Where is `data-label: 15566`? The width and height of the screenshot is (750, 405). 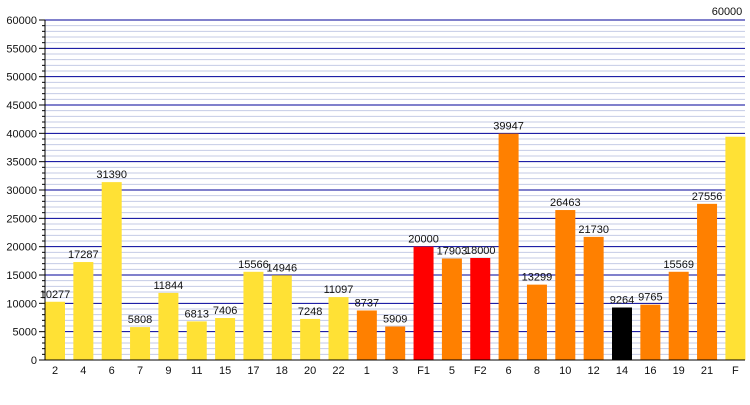 data-label: 15566 is located at coordinates (253, 265).